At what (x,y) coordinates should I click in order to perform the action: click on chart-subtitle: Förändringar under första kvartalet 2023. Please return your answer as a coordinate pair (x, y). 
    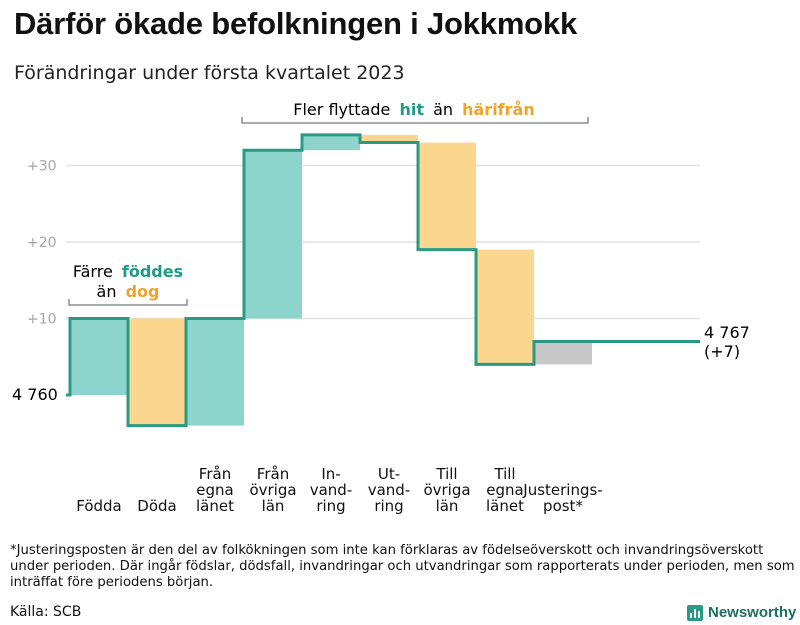
    Looking at the image, I should click on (209, 73).